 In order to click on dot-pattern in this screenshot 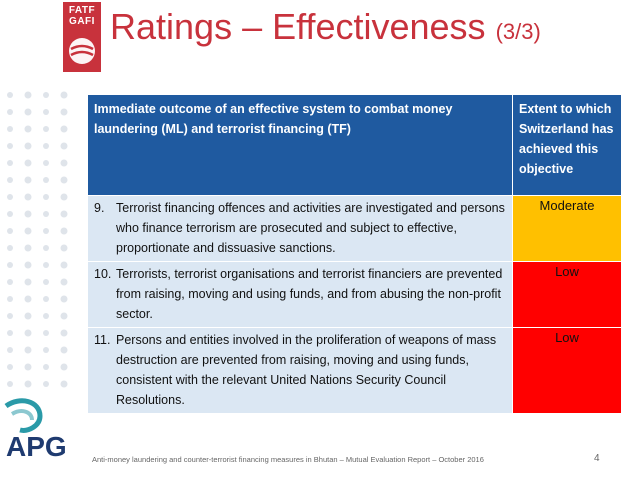, I will do `click(37, 239)`.